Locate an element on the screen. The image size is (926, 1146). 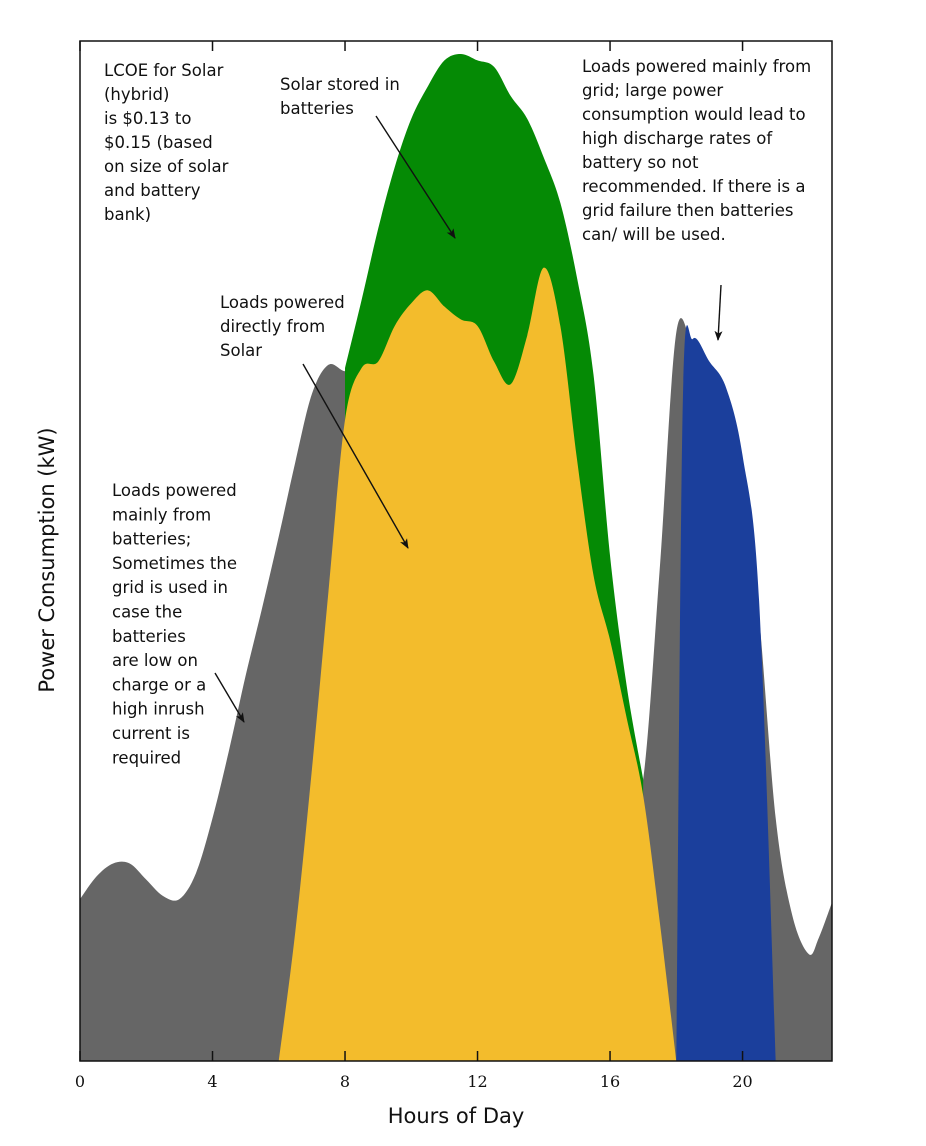
x-tick-label: 20 is located at coordinates (742, 1081).